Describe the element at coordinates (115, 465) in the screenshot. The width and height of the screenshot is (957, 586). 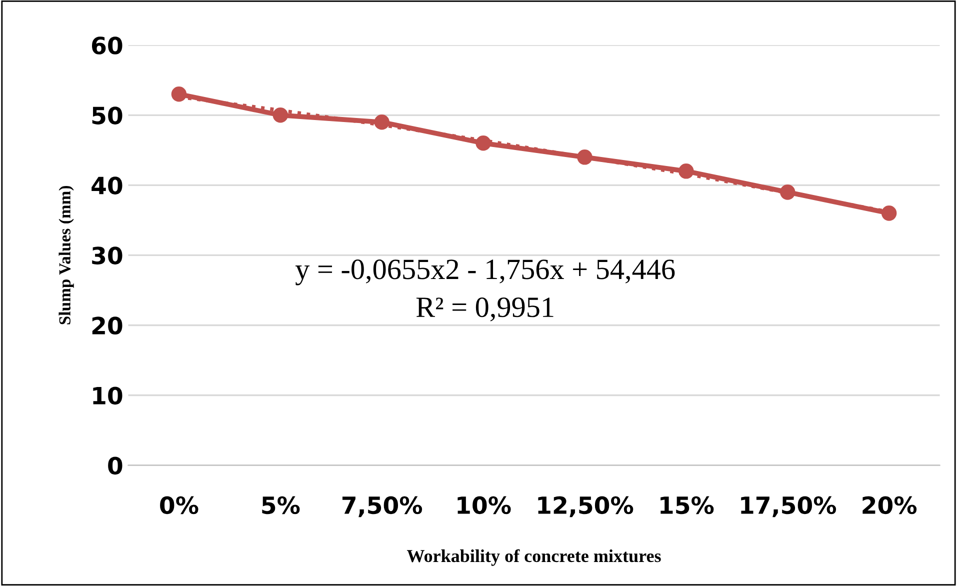
I see `y-tick-label: 0` at that location.